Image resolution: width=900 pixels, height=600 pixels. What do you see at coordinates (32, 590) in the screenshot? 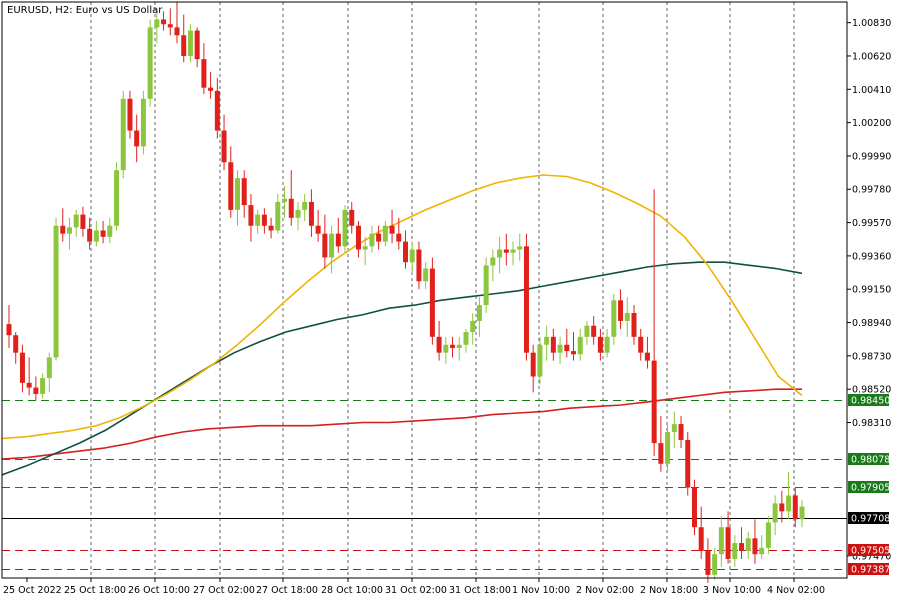
I see `x-tick-label: 25 Oct 2022` at bounding box center [32, 590].